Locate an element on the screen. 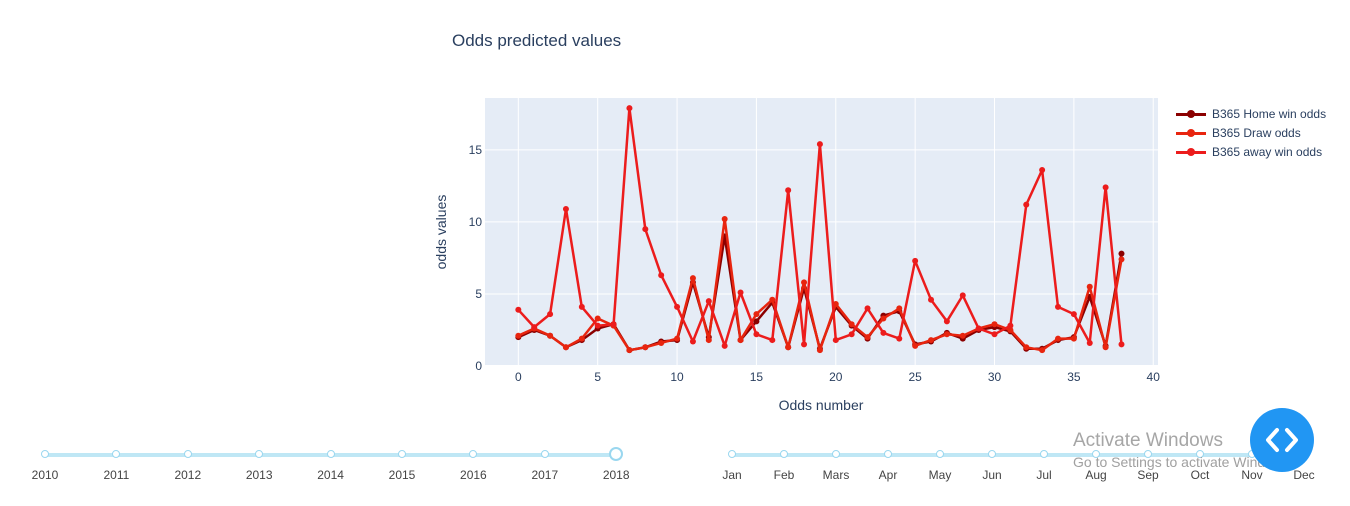 This screenshot has height=506, width=1350. year-slider-label: 2012 is located at coordinates (188, 475).